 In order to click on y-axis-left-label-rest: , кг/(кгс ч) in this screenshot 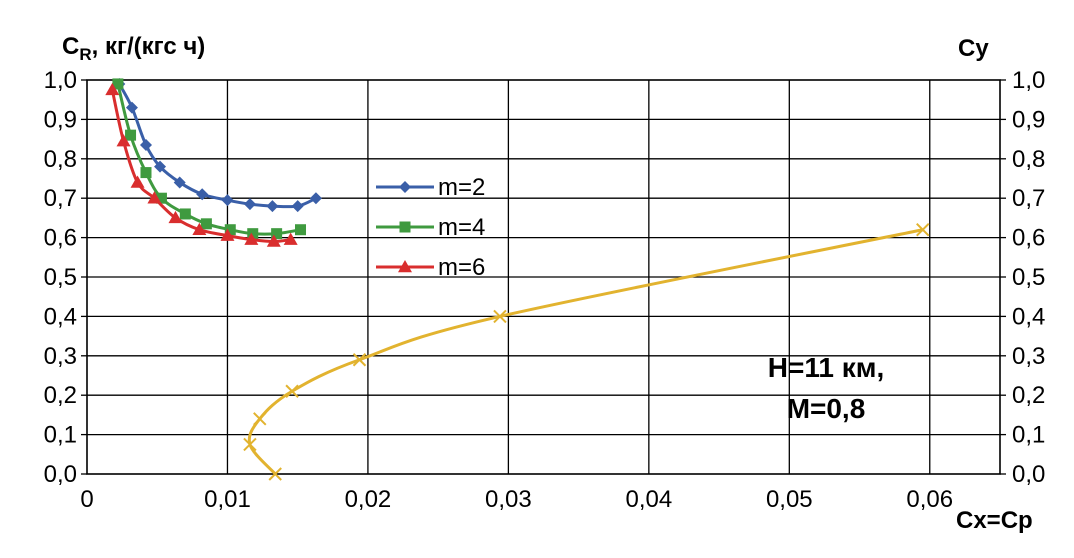, I will do `click(149, 46)`.